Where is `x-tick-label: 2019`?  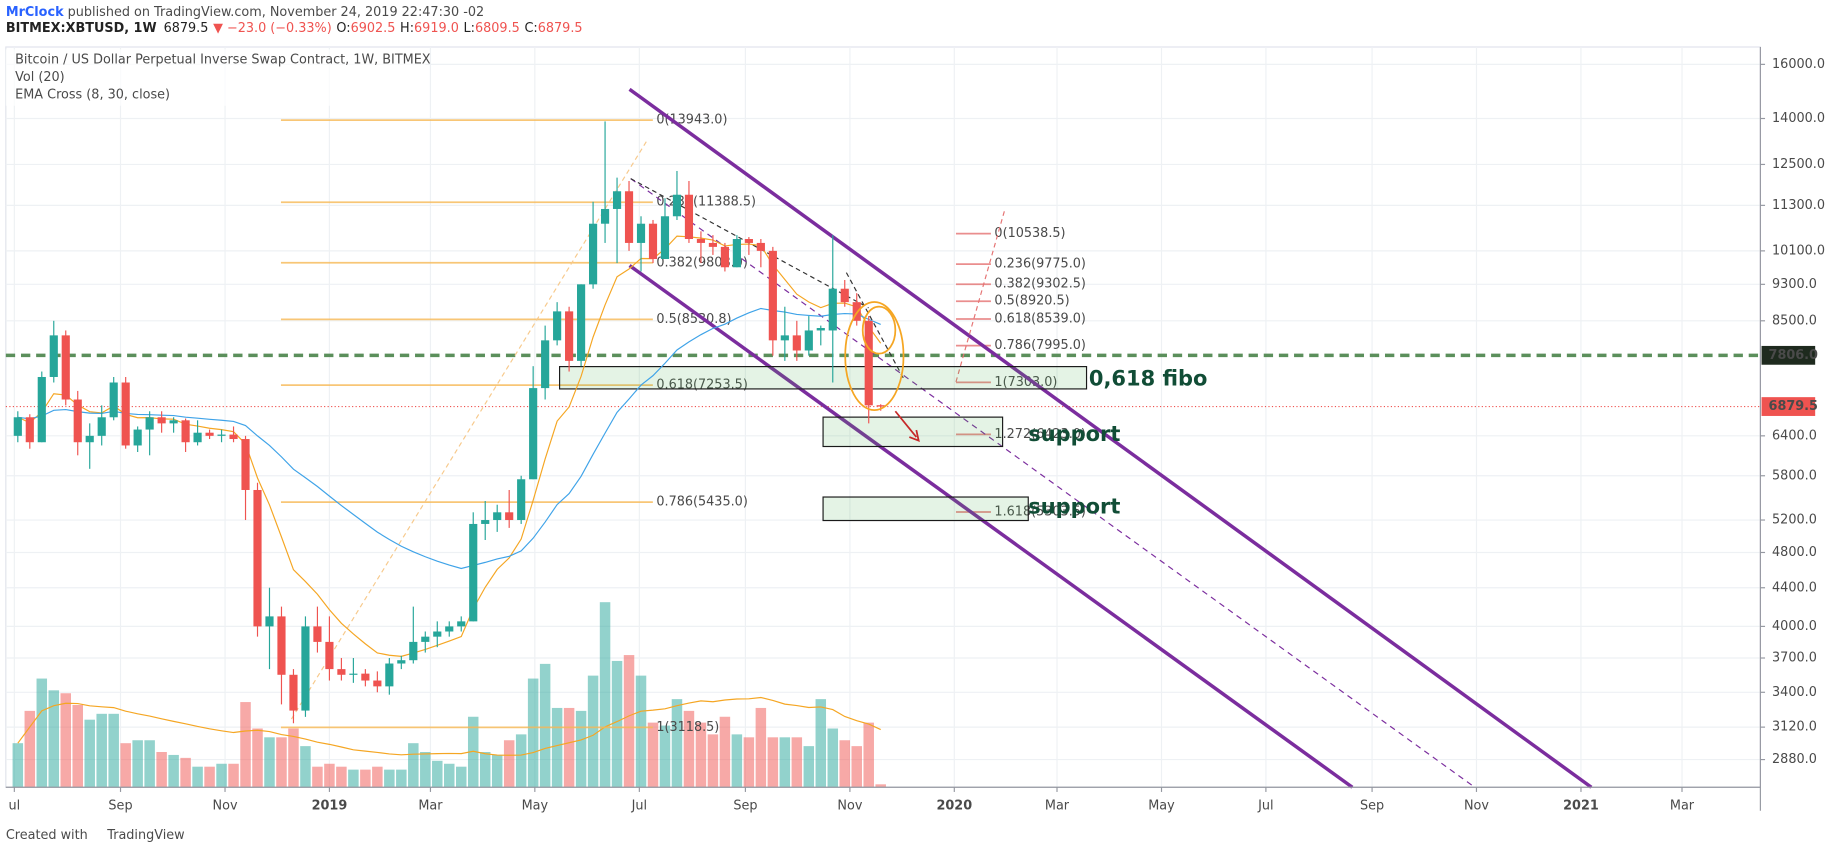
x-tick-label: 2019 is located at coordinates (330, 806).